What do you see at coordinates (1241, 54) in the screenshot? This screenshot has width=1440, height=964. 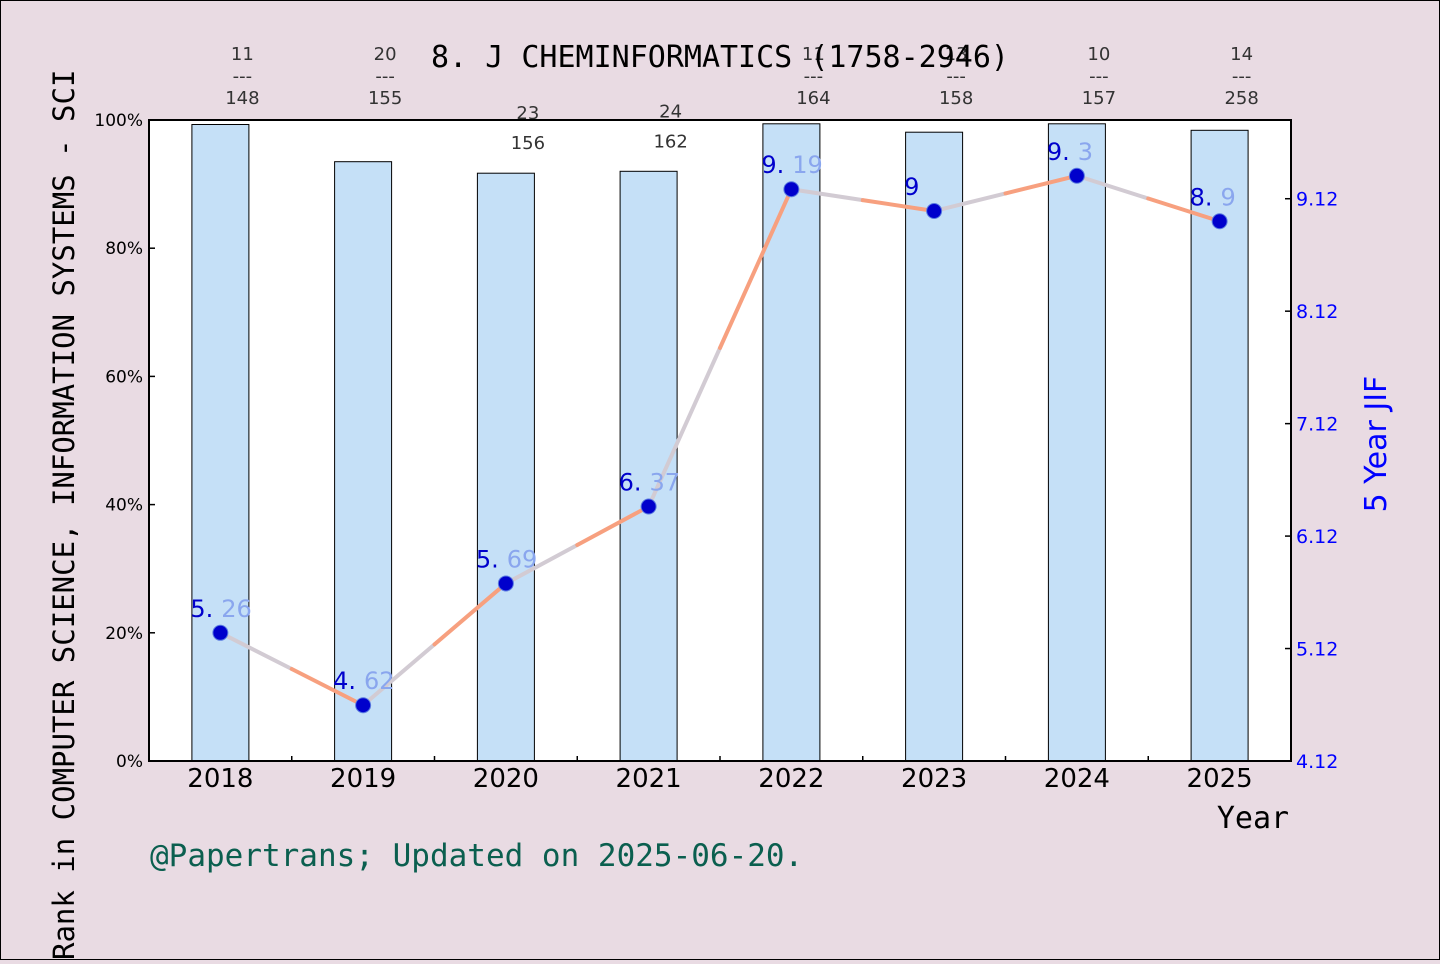 I see `rank-label-2025: 14` at bounding box center [1241, 54].